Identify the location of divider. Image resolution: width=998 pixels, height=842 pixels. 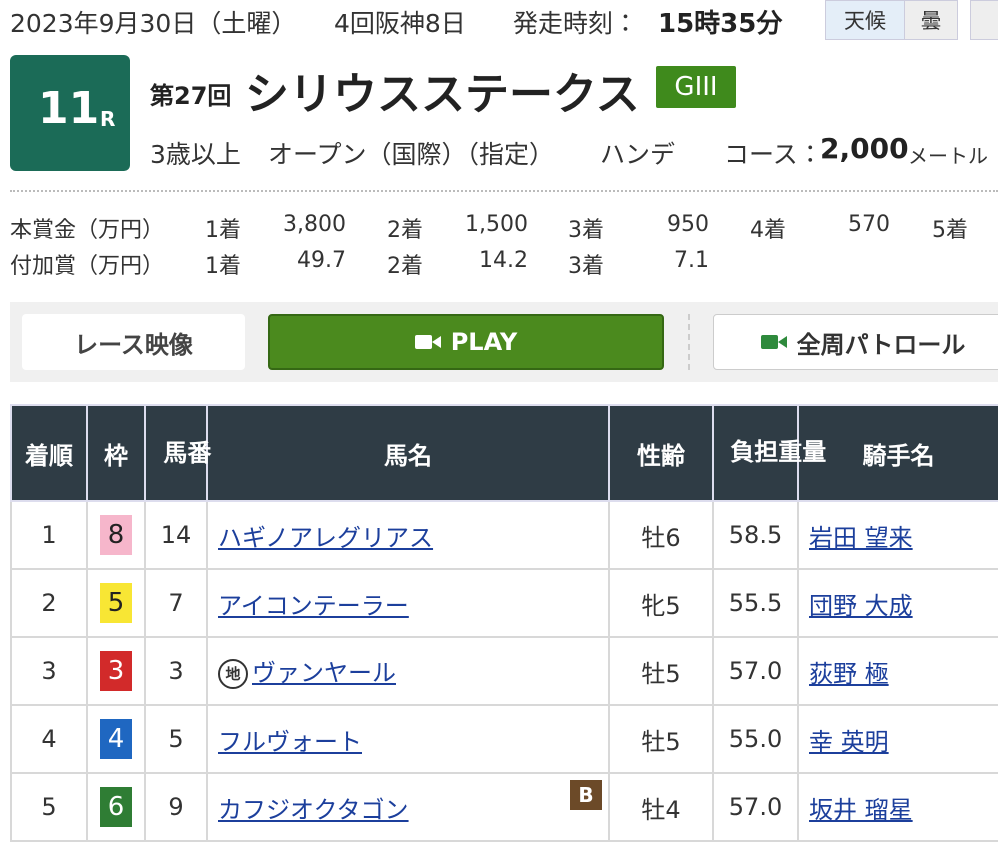
(504, 191).